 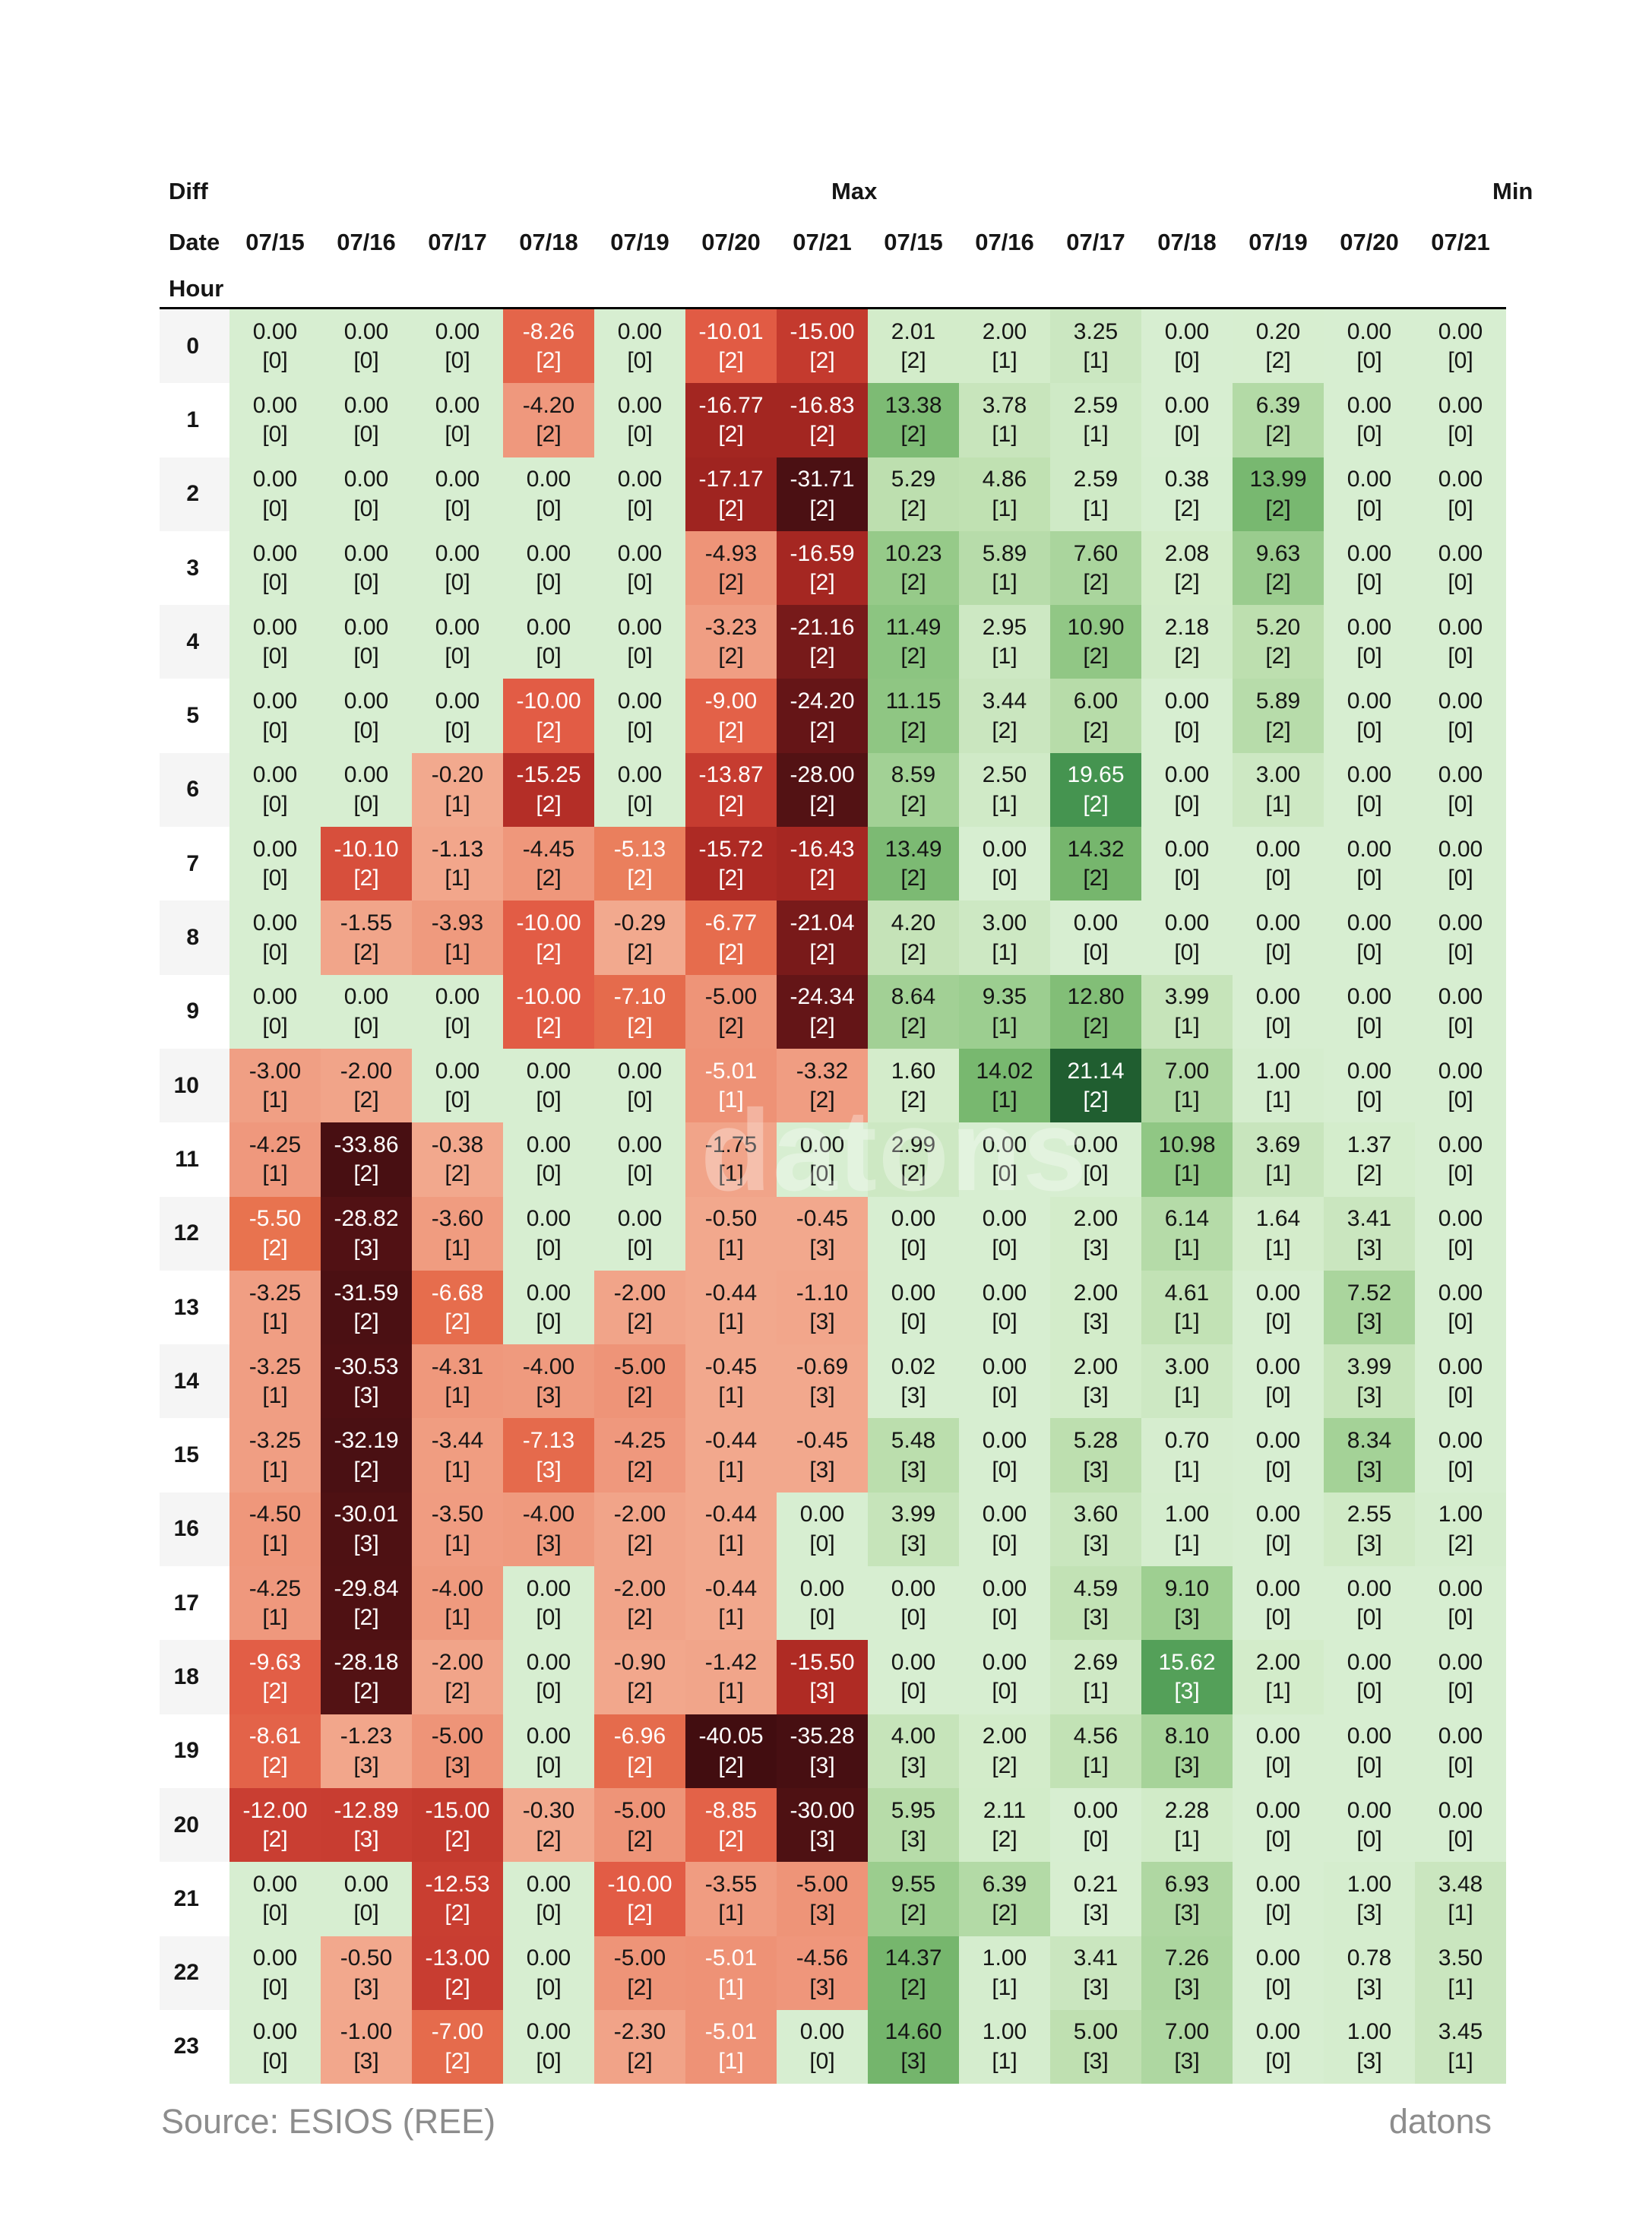 I want to click on cell-value: -12.89, so click(x=366, y=1810).